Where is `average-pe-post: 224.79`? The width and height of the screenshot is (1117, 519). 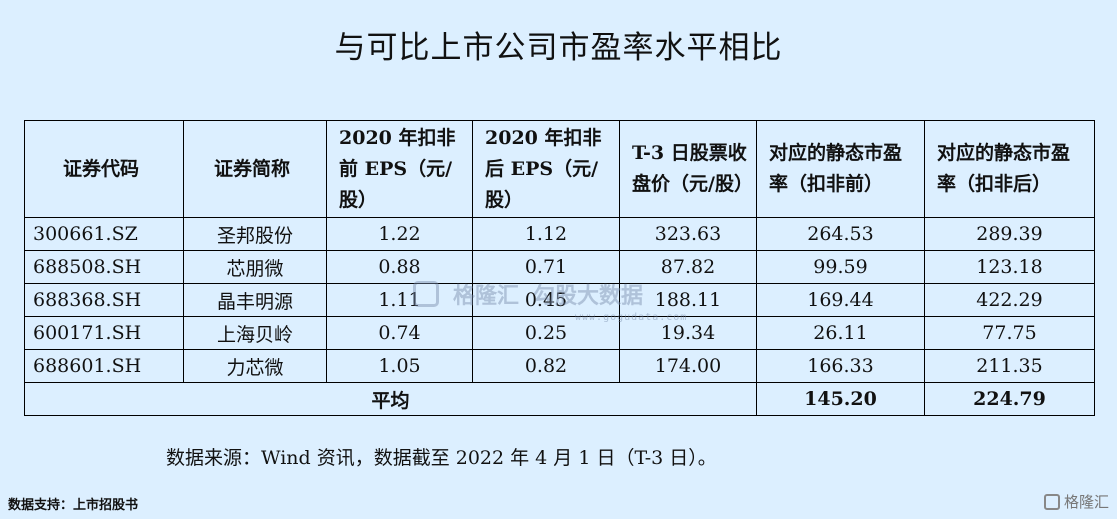 average-pe-post: 224.79 is located at coordinates (1009, 399).